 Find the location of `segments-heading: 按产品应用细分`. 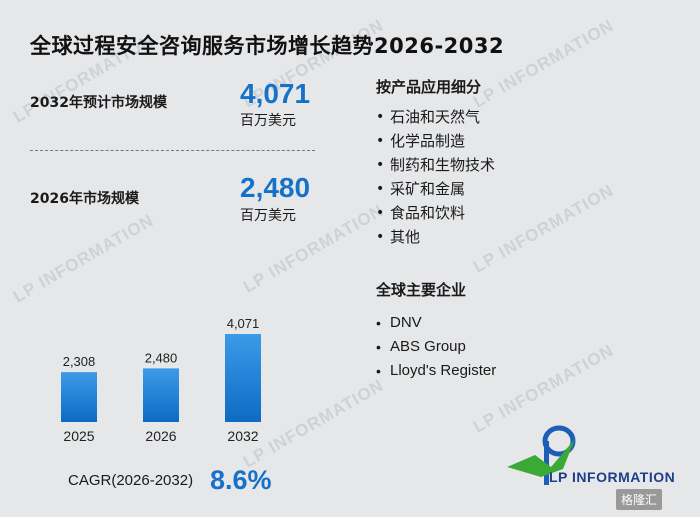

segments-heading: 按产品应用细分 is located at coordinates (429, 87).